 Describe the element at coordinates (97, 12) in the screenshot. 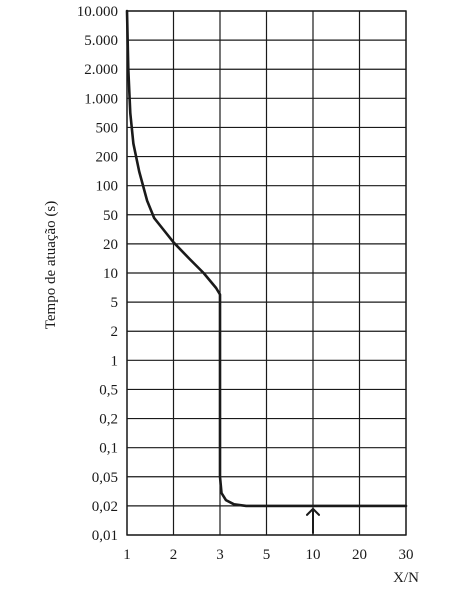

I see `y-tick-label: 10.000` at that location.